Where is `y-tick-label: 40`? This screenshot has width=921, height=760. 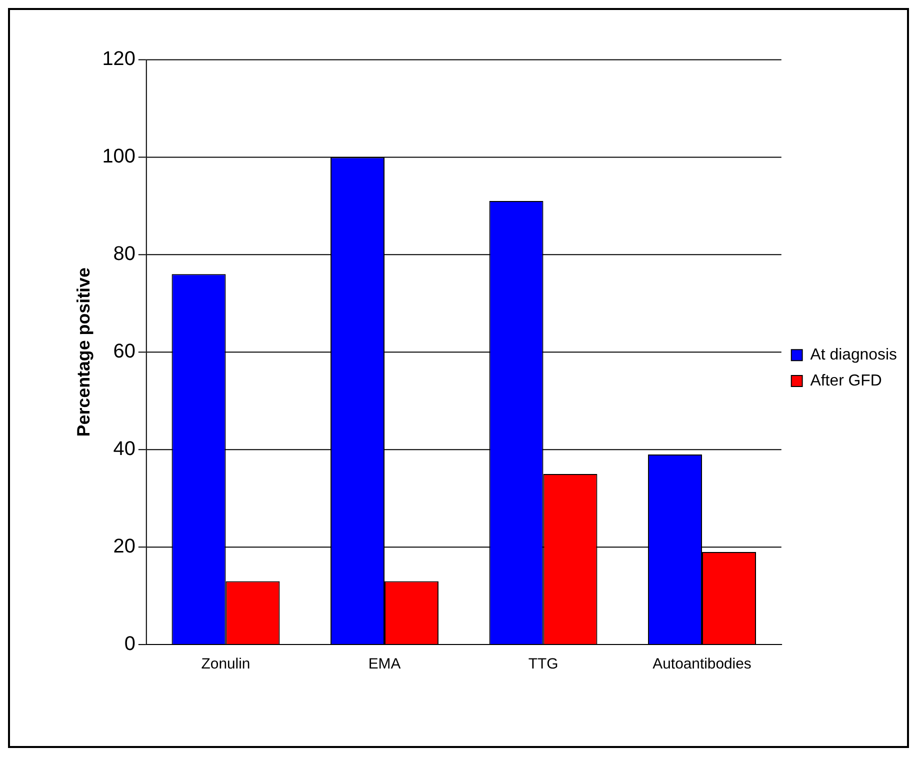 y-tick-label: 40 is located at coordinates (124, 449).